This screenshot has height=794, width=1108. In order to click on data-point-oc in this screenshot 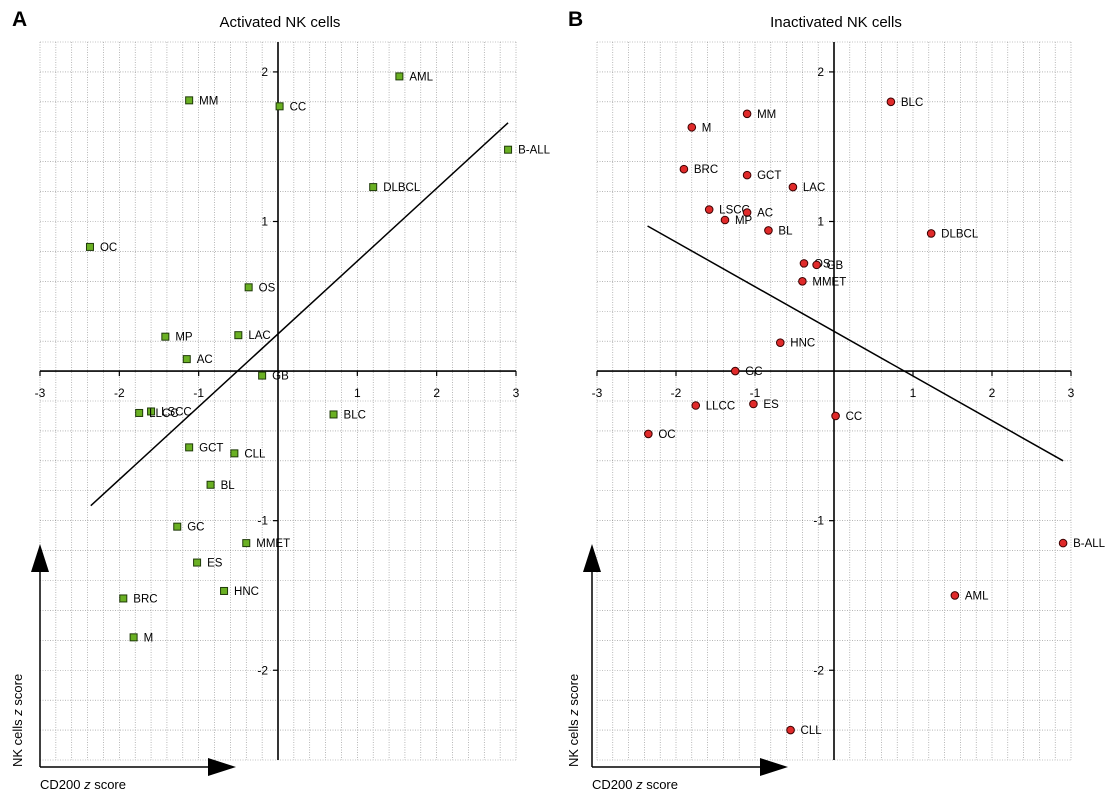, I will do `click(648, 434)`.